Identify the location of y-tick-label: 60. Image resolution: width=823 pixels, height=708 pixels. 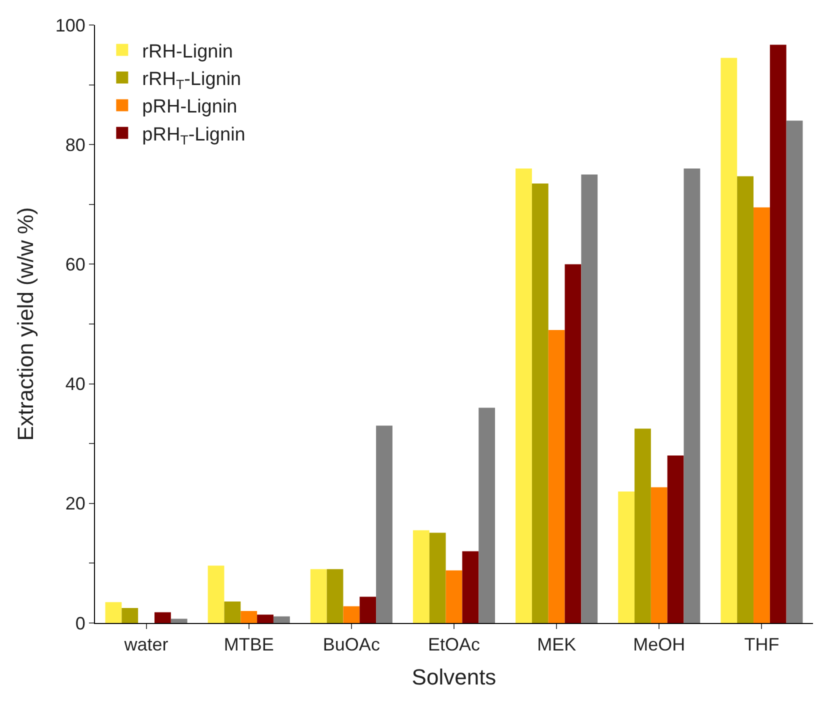
(75, 264).